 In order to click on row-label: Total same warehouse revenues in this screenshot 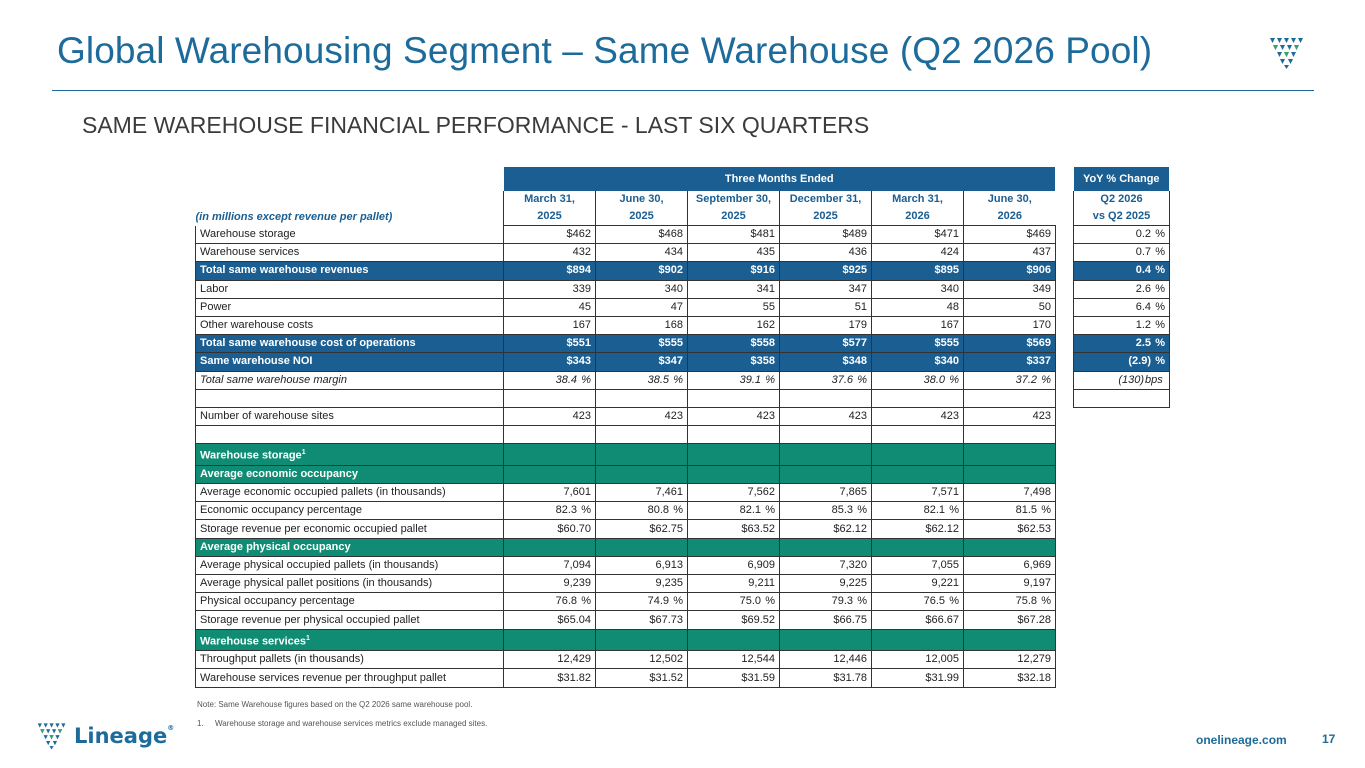, I will do `click(349, 271)`.